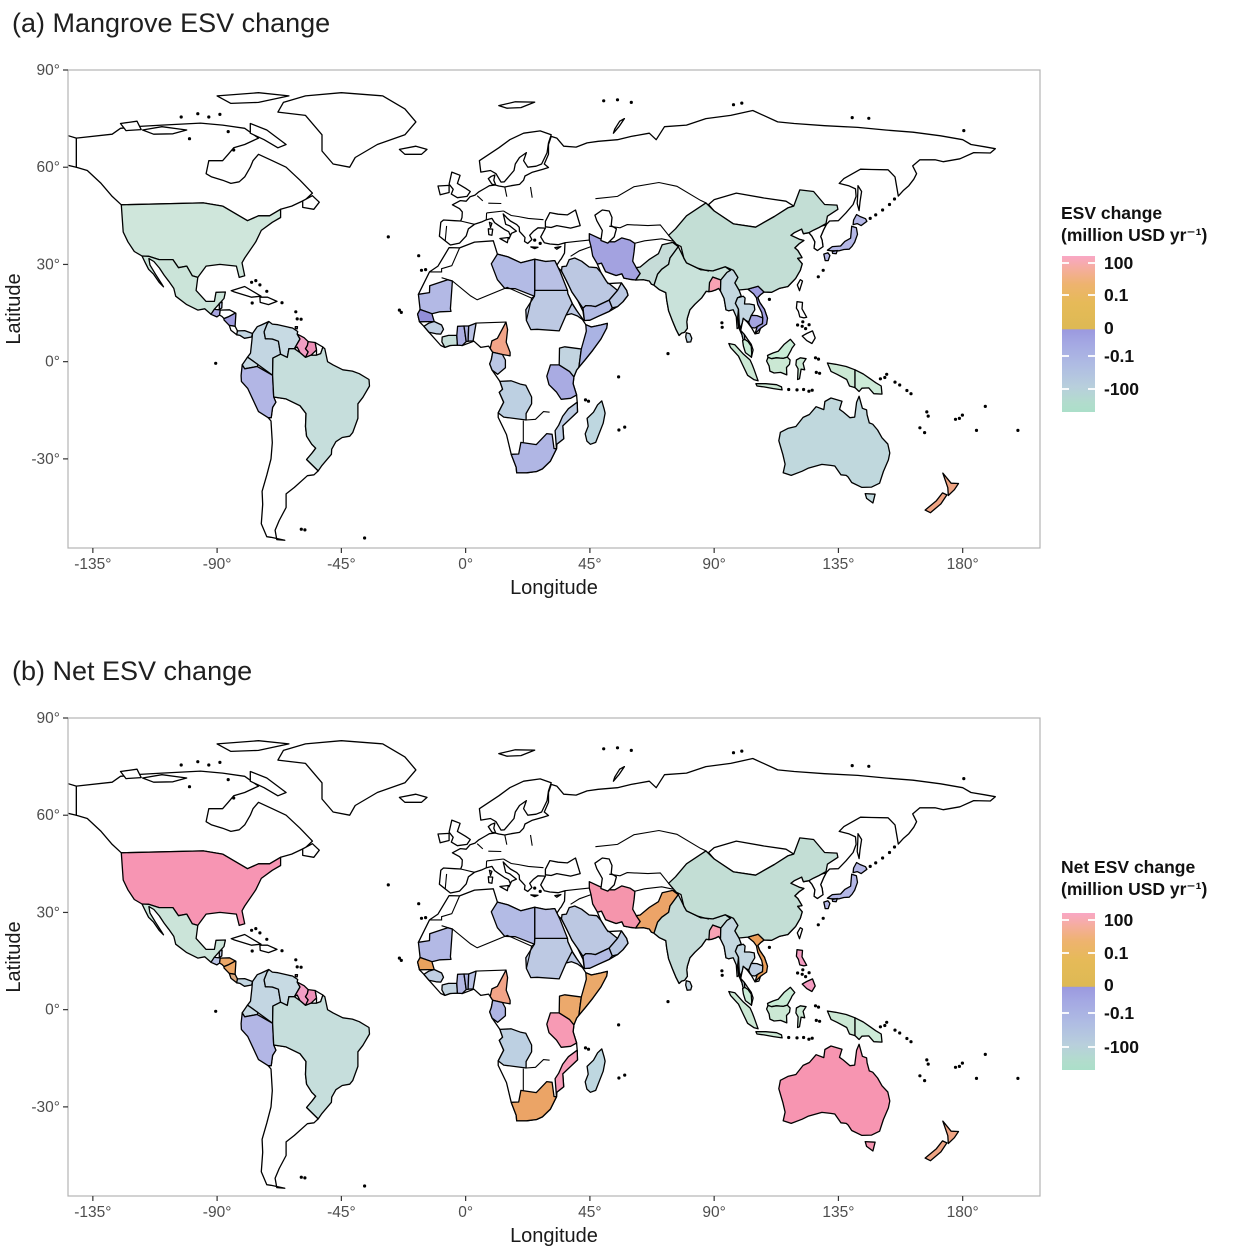  What do you see at coordinates (589, 1212) in the screenshot?
I see `x-tick-label: 45°` at bounding box center [589, 1212].